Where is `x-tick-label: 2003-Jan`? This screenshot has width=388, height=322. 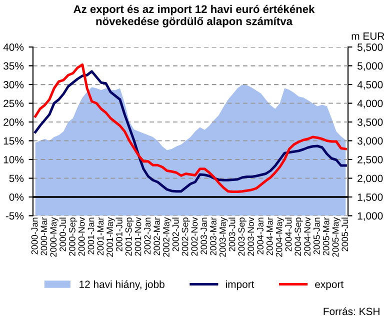 x-tick-label: 2003-Jan is located at coordinates (204, 236).